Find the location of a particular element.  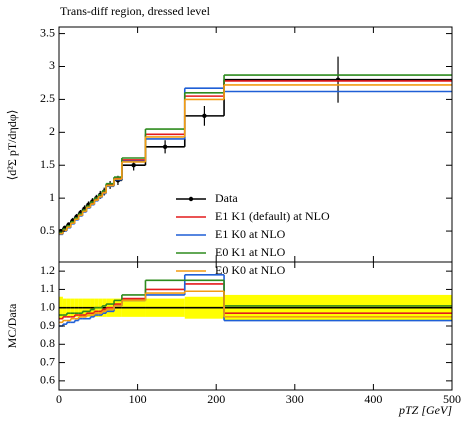

y-tick-label: 3 is located at coordinates (52, 65).